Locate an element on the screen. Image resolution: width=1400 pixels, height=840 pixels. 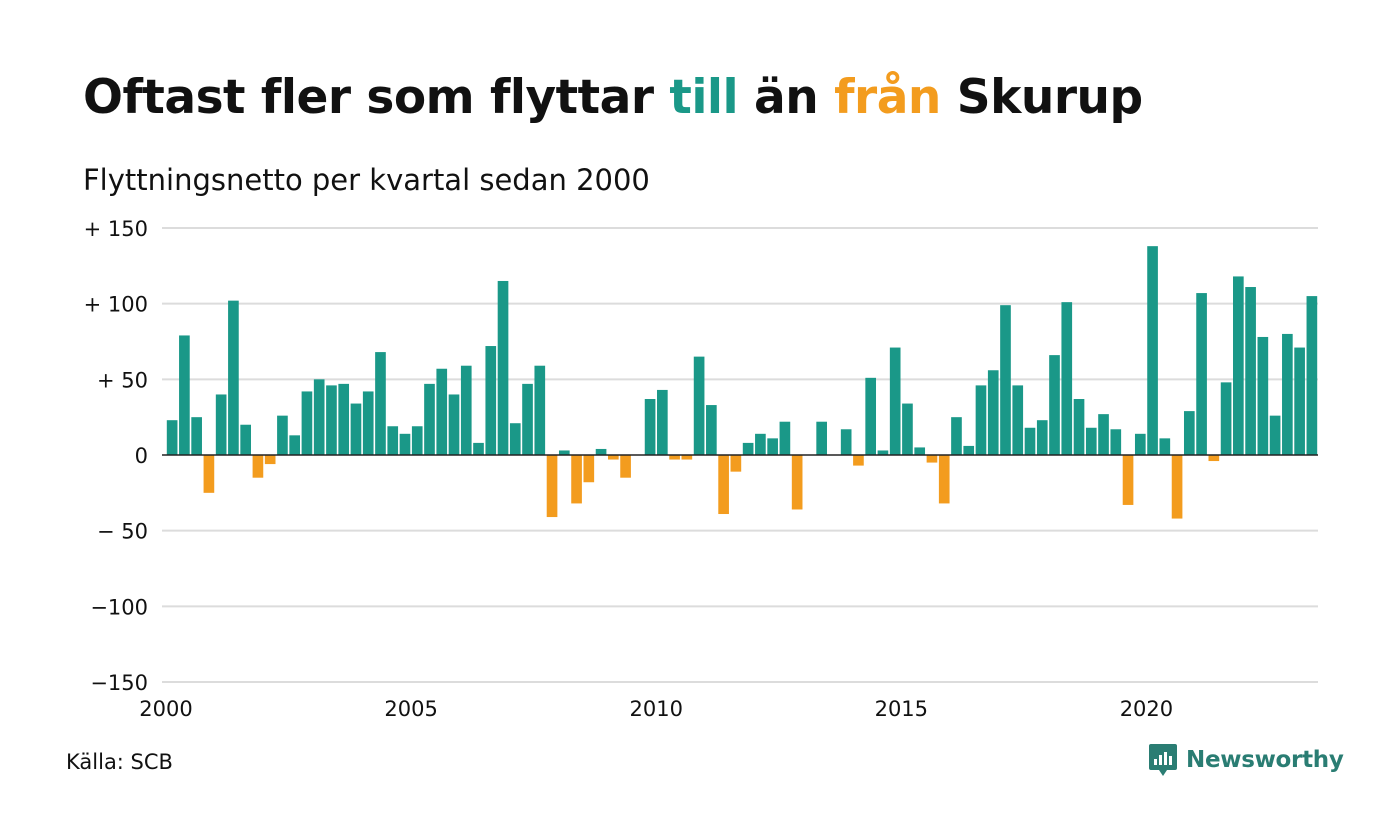
y-tick-label: −100 is located at coordinates (119, 607).